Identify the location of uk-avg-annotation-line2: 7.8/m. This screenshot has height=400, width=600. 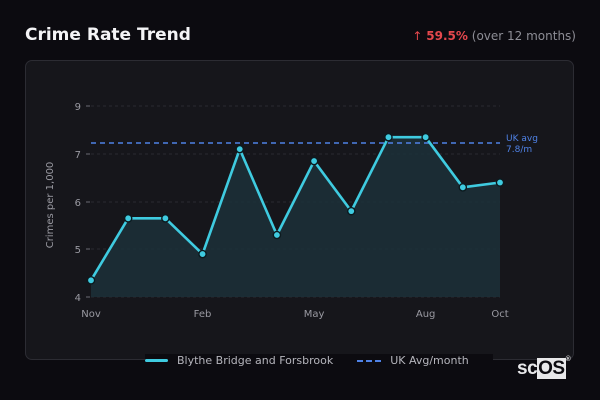
(519, 150).